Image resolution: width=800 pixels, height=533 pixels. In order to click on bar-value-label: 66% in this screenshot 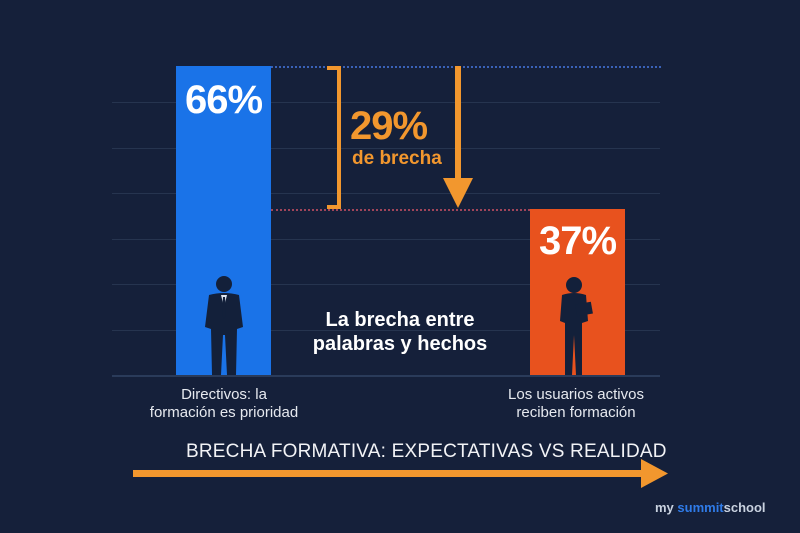, I will do `click(223, 100)`.